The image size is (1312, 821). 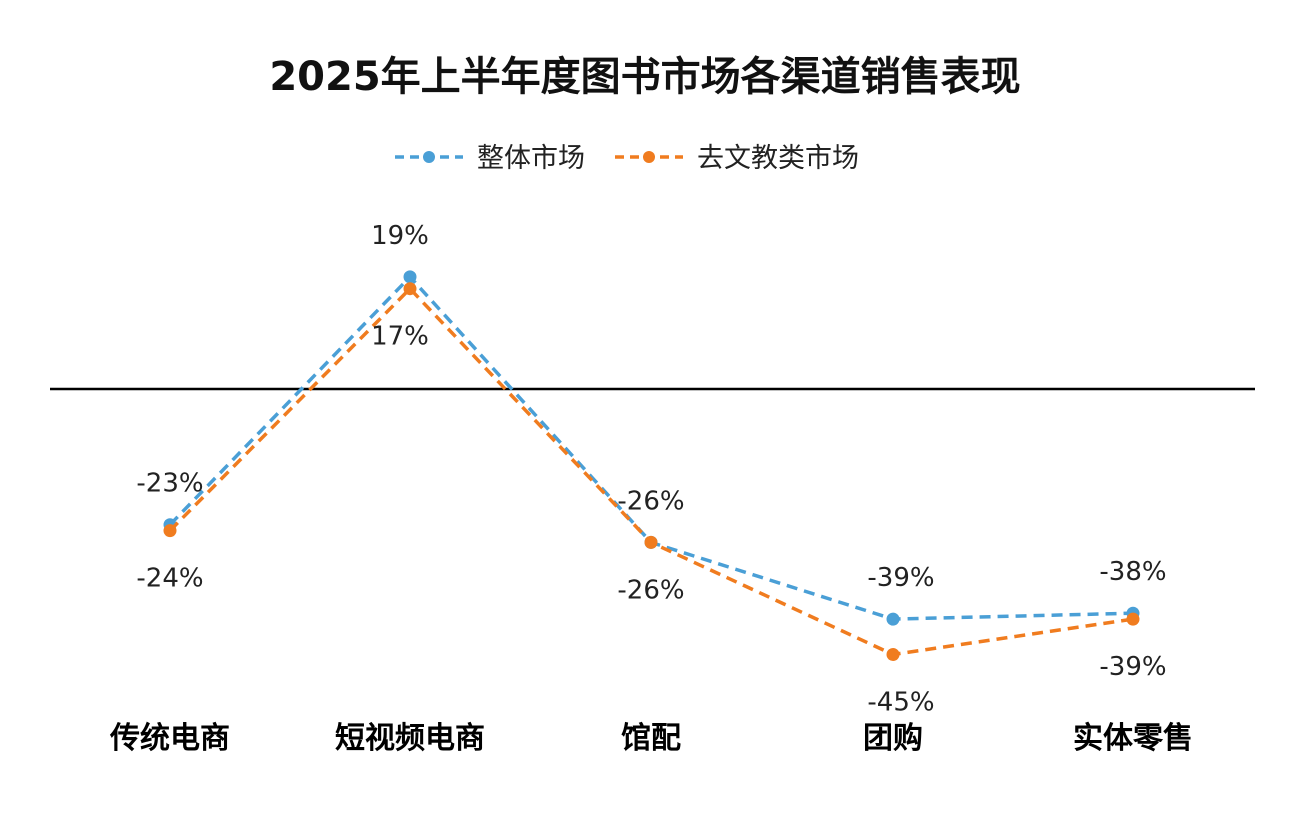 I want to click on data-label: -23%, so click(x=169, y=484).